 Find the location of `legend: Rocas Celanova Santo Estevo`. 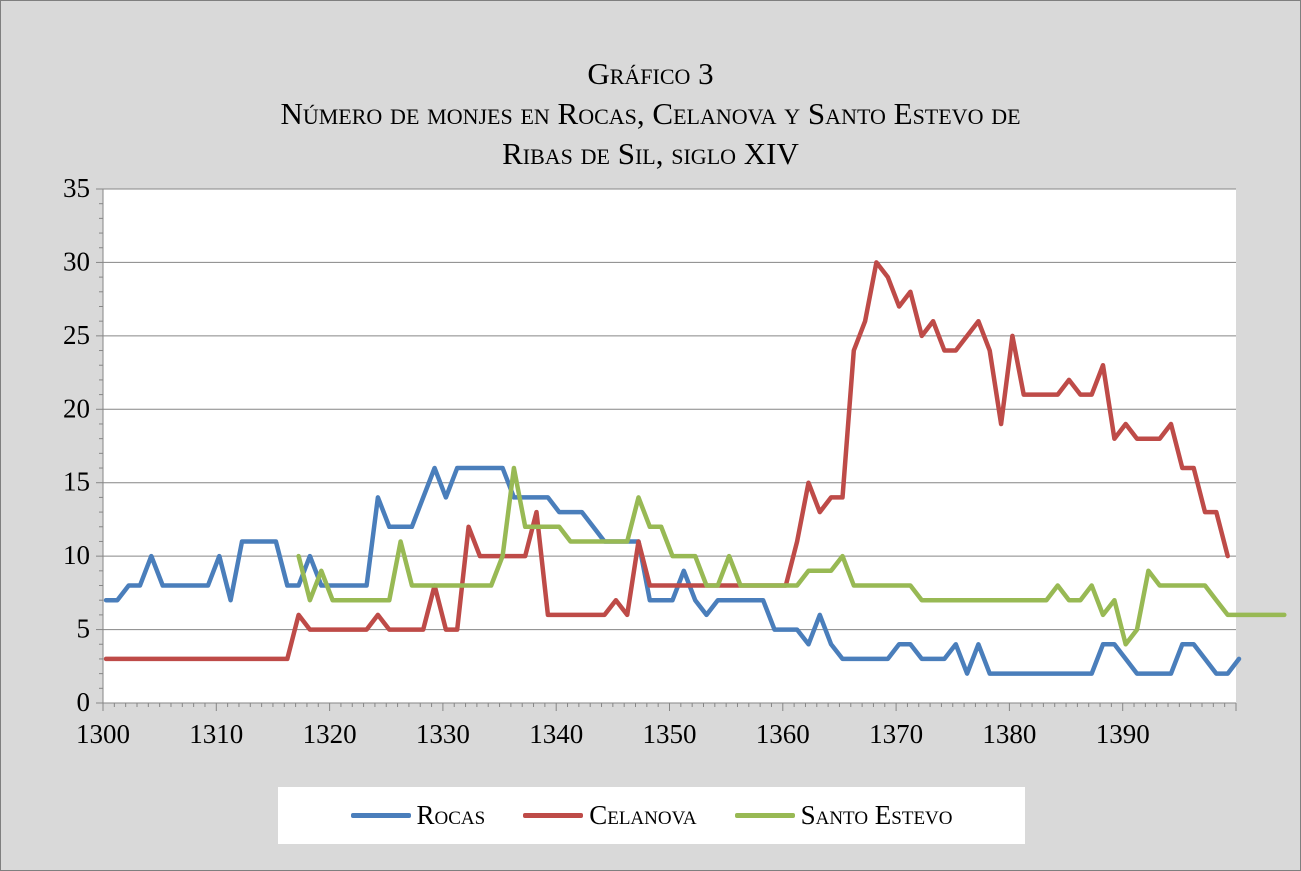

legend: Rocas Celanova Santo Estevo is located at coordinates (651, 815).